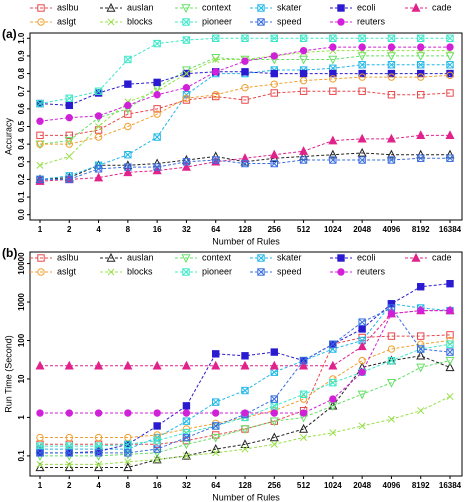 This screenshot has width=474, height=502. Describe the element at coordinates (304, 229) in the screenshot. I see `x-tick-label: 512` at that location.